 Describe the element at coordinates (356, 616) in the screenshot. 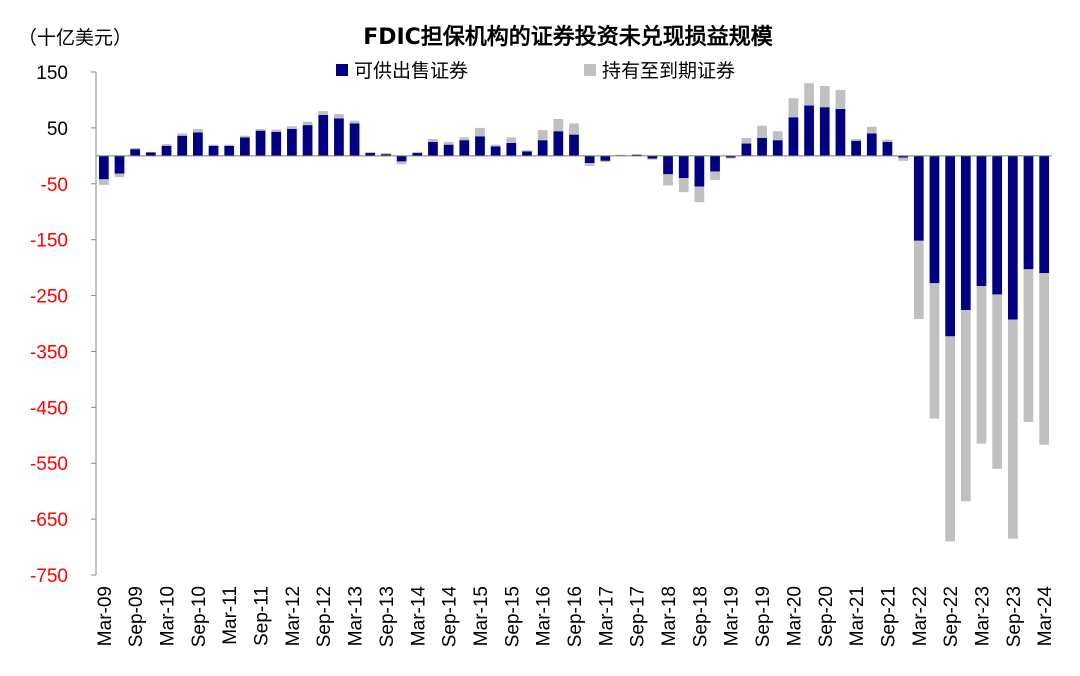

I see `x-tick-label: Mar-13` at that location.